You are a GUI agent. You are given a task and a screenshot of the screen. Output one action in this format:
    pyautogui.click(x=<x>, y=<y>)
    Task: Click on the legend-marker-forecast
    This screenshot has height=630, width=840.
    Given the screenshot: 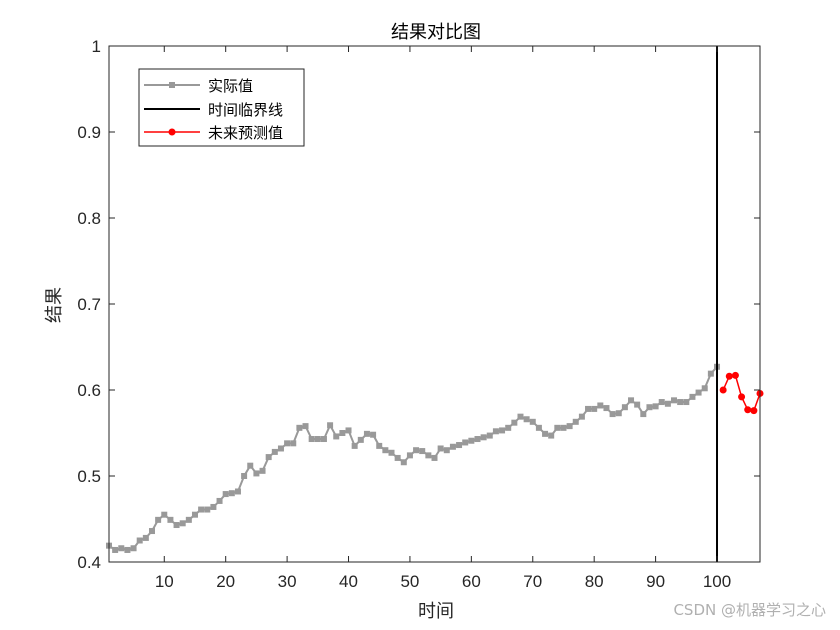 What is the action you would take?
    pyautogui.click(x=172, y=132)
    